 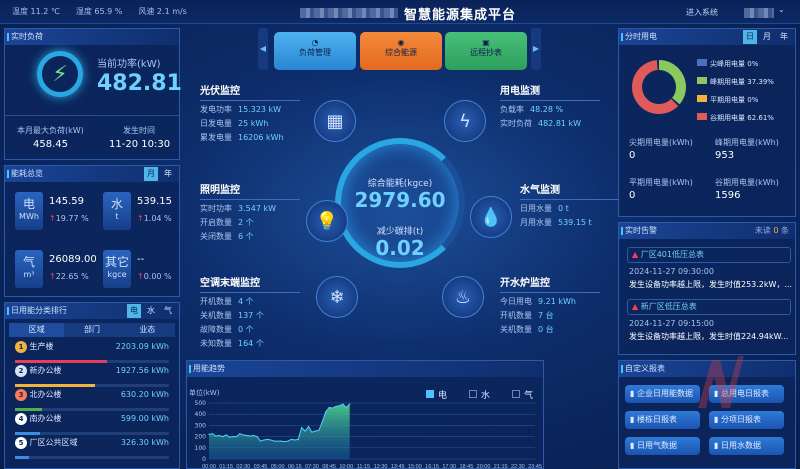 What do you see at coordinates (641, 230) in the screenshot?
I see `panel-title-text: 实时告警` at bounding box center [641, 230].